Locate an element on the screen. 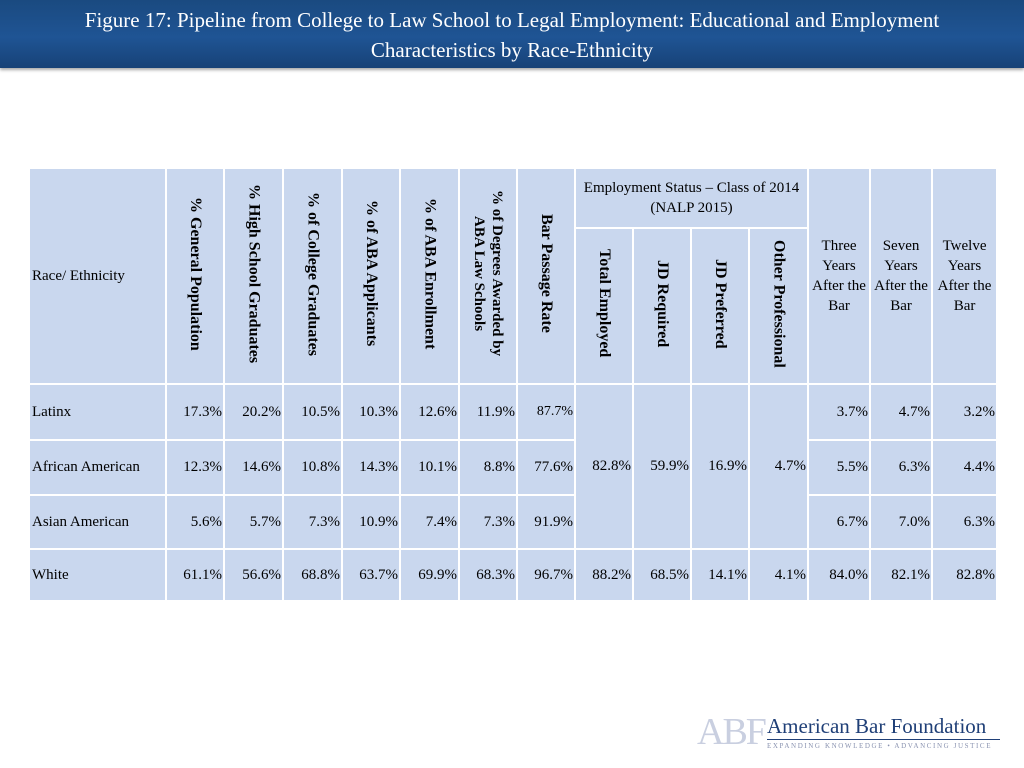  row-label: Latinx is located at coordinates (97, 412).